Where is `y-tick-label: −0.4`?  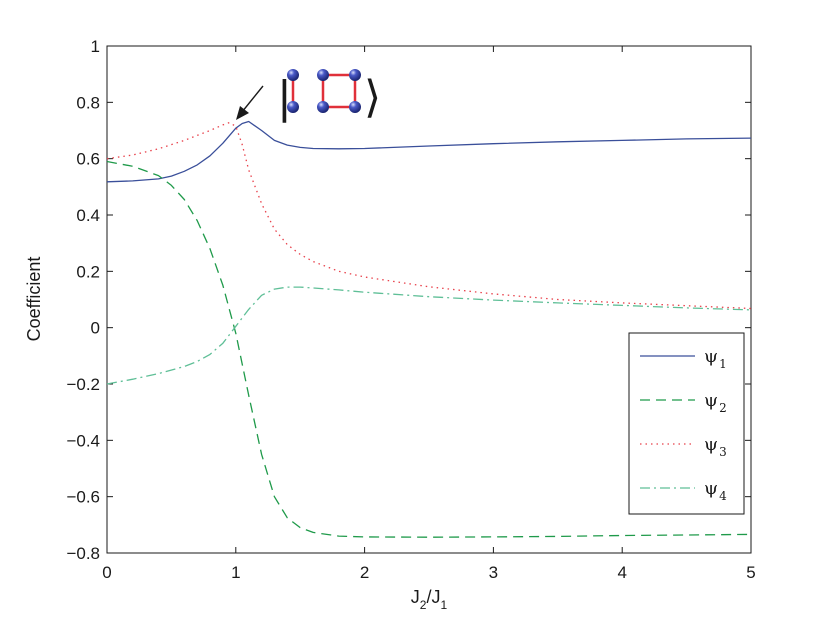 y-tick-label: −0.4 is located at coordinates (83, 440).